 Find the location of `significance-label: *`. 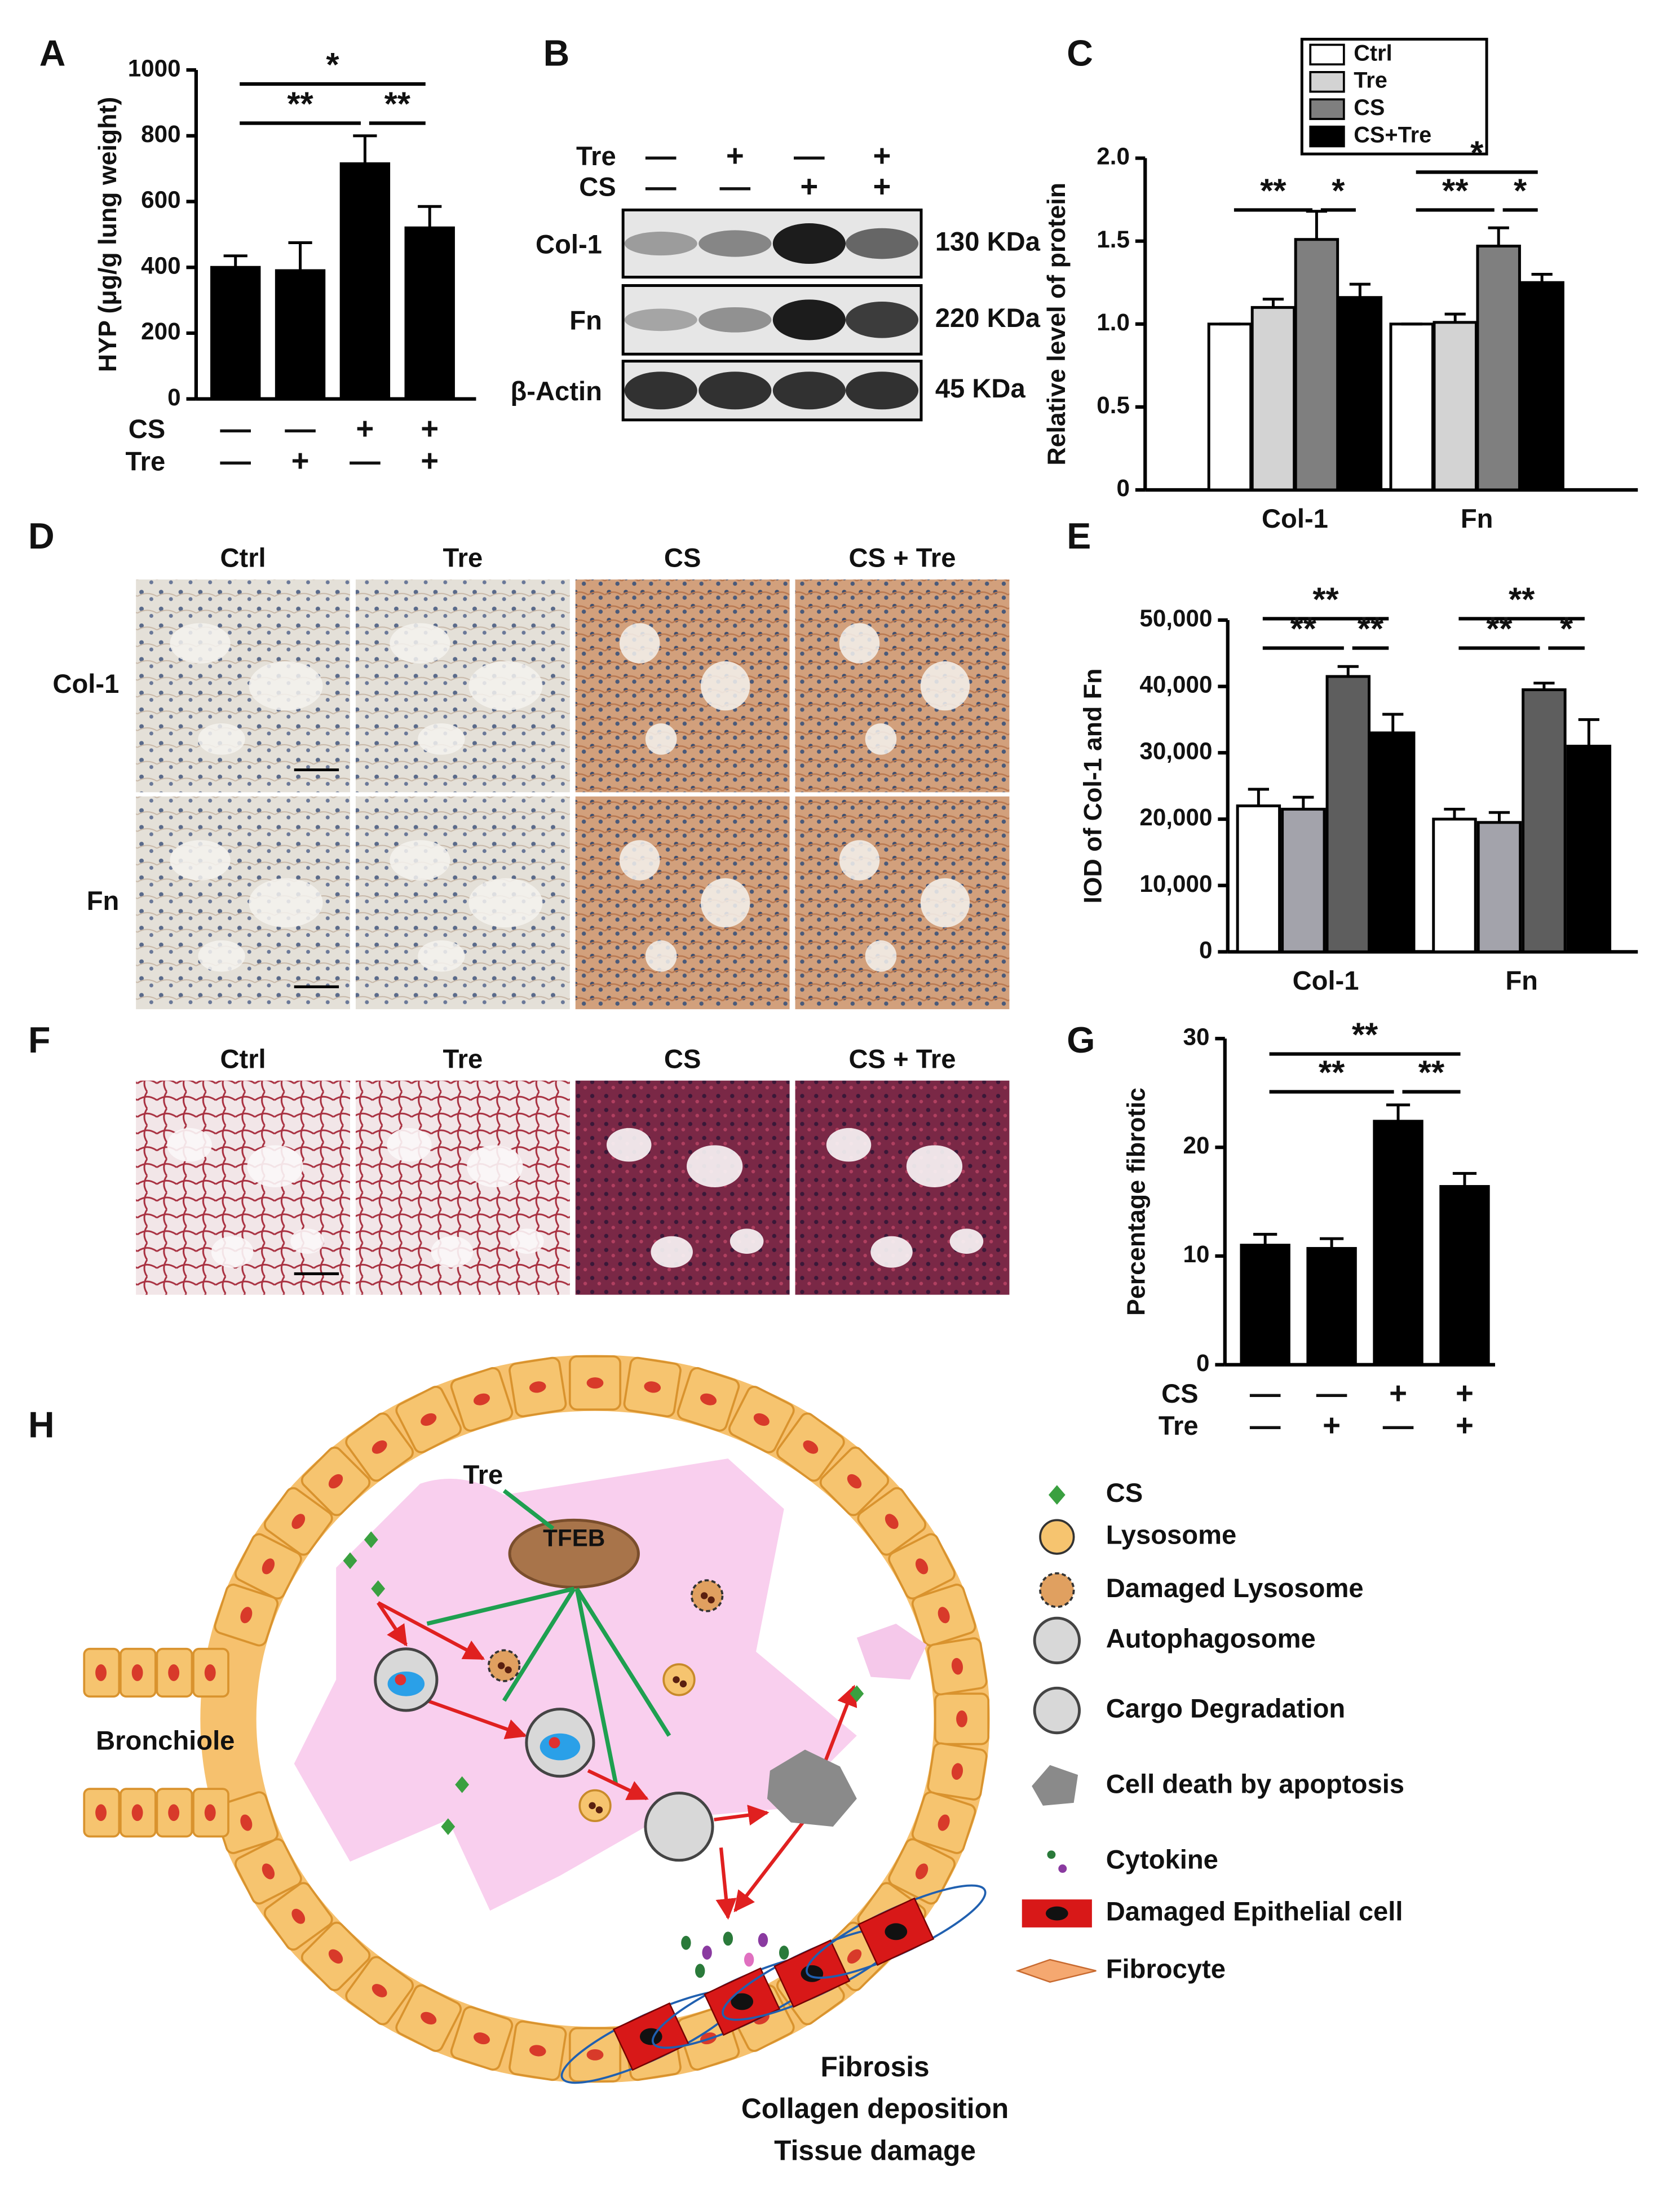

significance-label: * is located at coordinates (332, 64).